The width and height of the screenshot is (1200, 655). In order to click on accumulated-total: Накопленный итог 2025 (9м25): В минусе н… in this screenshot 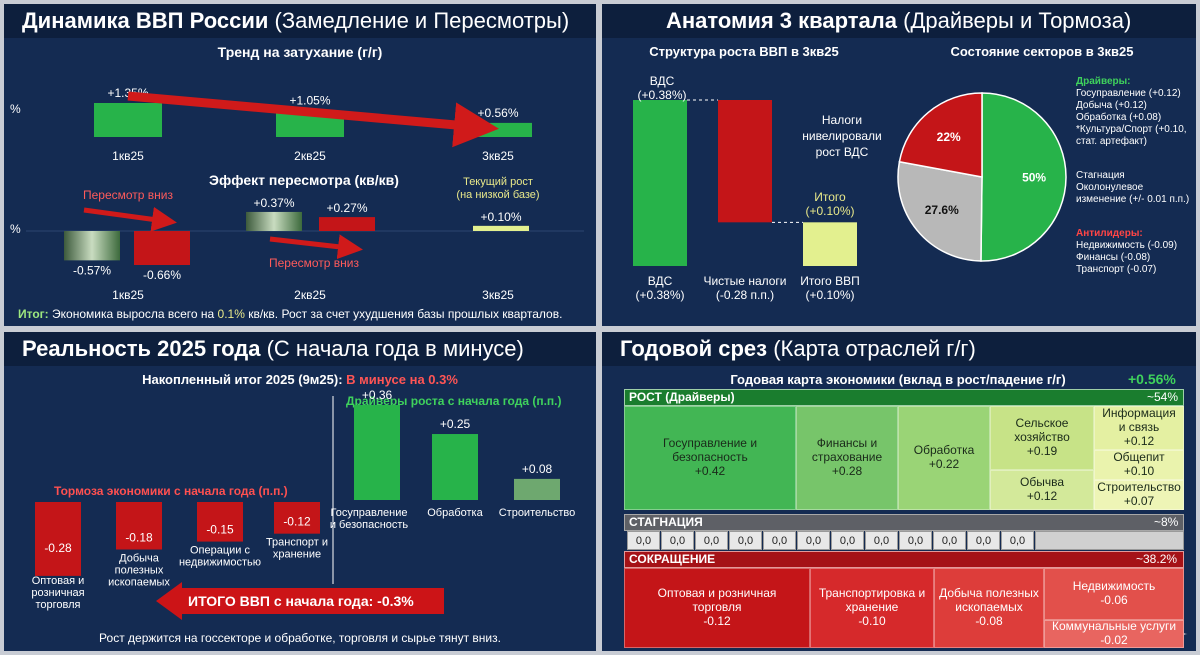, I will do `click(300, 379)`.